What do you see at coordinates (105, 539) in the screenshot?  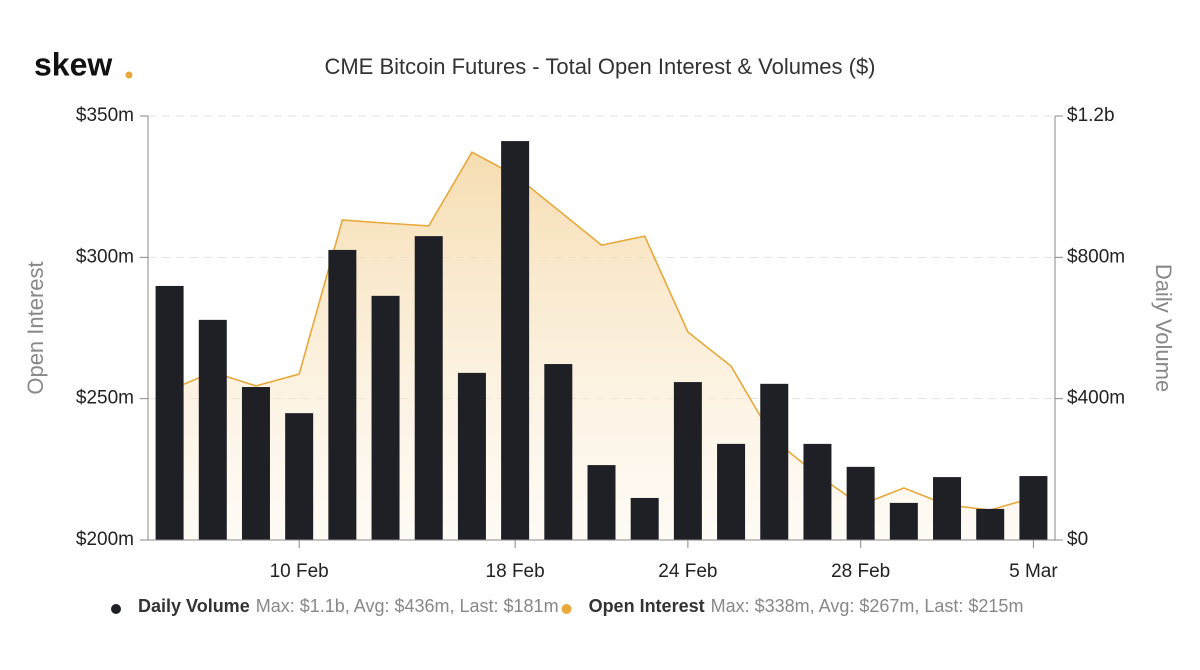 I see `y-tick-label: $200m` at bounding box center [105, 539].